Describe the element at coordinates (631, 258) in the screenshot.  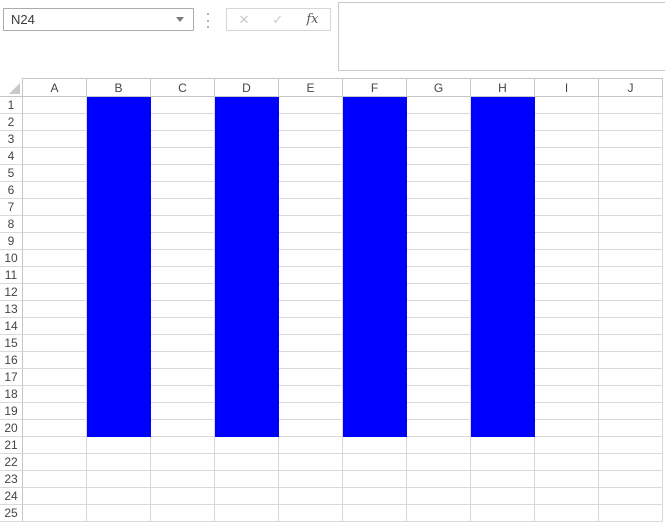
I see `cell-J10` at that location.